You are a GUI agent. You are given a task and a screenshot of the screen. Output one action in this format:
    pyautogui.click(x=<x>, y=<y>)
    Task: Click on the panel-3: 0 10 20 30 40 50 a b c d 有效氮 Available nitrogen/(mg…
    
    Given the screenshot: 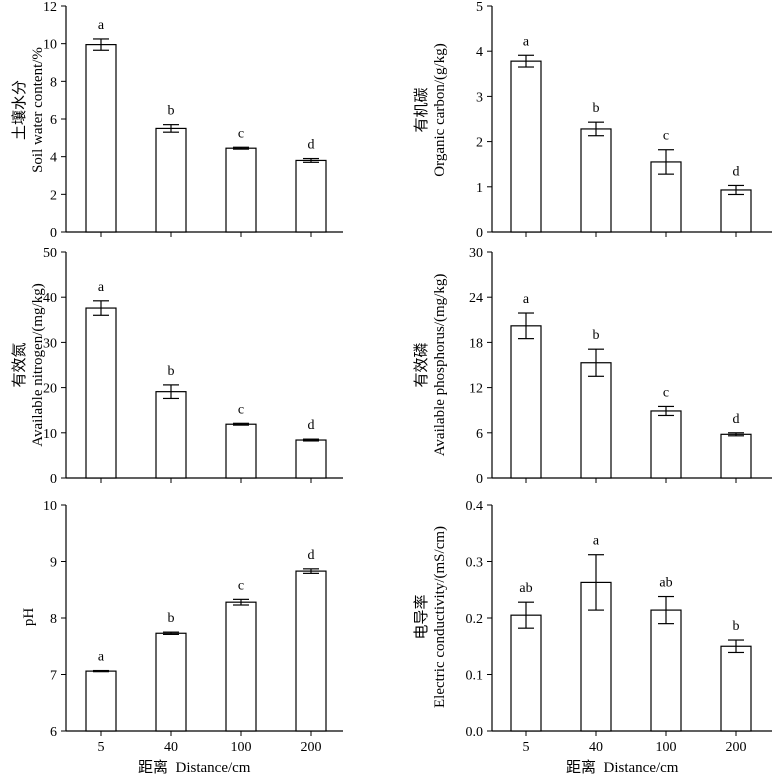 What is the action you would take?
    pyautogui.click(x=177, y=366)
    